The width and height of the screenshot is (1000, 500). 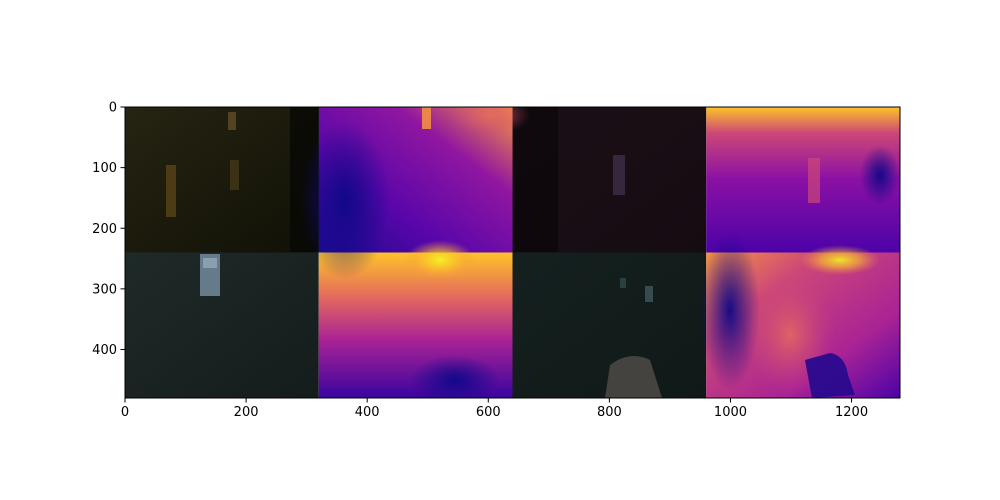 What do you see at coordinates (730, 310) in the screenshot?
I see `depth-tile-7-dark-region` at bounding box center [730, 310].